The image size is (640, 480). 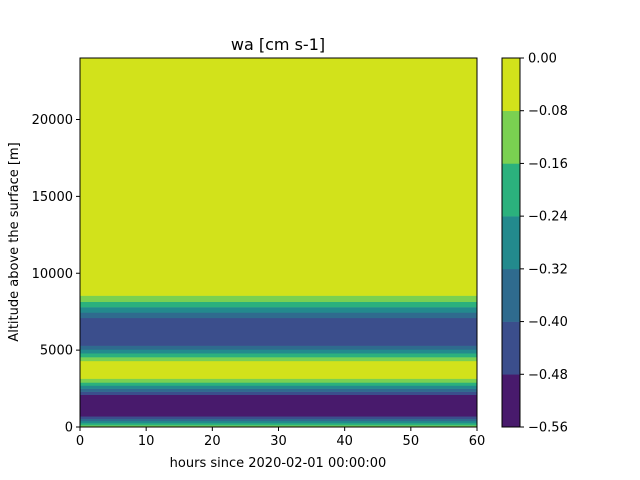 What do you see at coordinates (56, 351) in the screenshot?
I see `y-tick-label: 5000` at bounding box center [56, 351].